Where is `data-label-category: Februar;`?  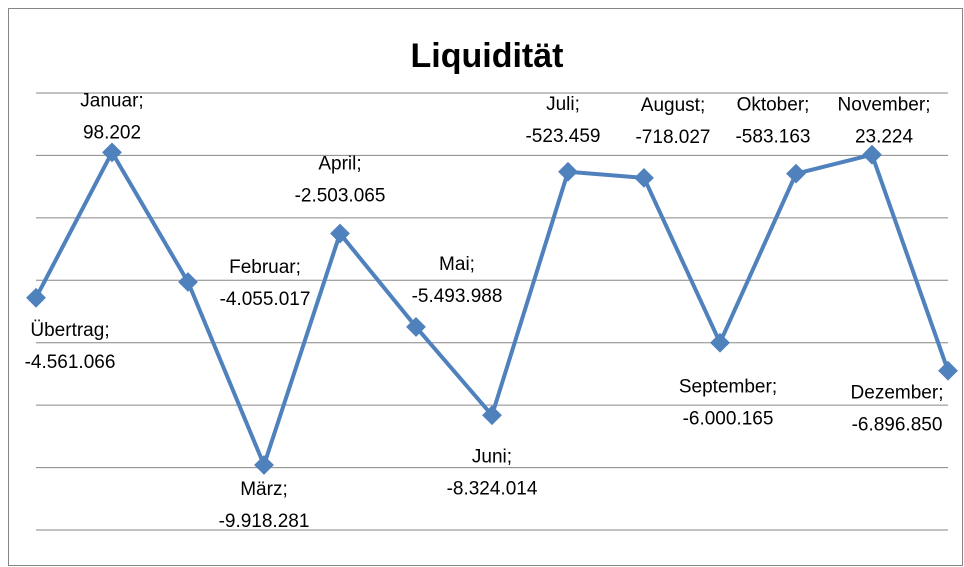
data-label-category: Februar; is located at coordinates (265, 267).